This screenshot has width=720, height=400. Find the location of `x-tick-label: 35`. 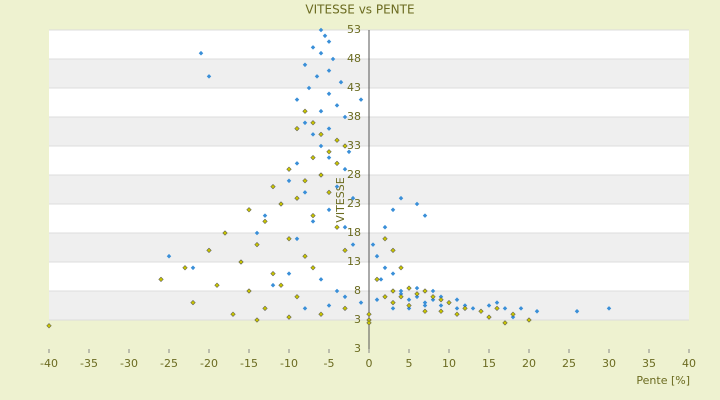

x-tick-label: 35 is located at coordinates (649, 363).